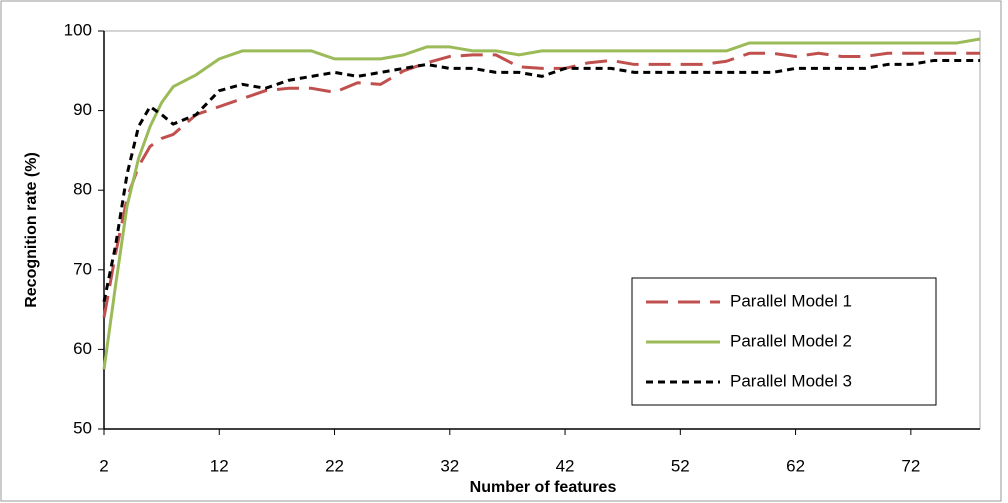 The width and height of the screenshot is (1008, 503). What do you see at coordinates (82, 348) in the screenshot?
I see `y-tick-label: 60` at bounding box center [82, 348].